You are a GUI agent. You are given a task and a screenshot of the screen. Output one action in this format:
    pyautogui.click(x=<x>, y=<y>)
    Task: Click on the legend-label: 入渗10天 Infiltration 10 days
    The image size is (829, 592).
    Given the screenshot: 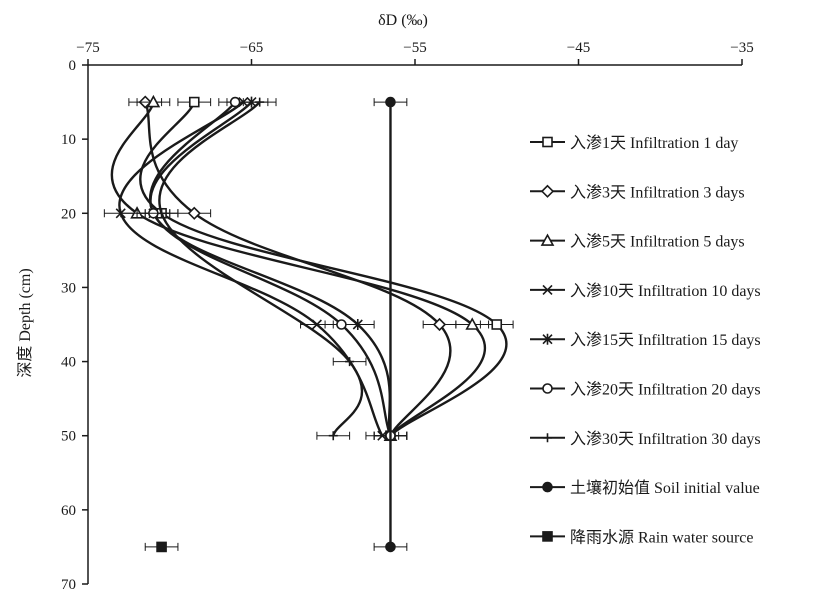 What is the action you would take?
    pyautogui.click(x=665, y=291)
    